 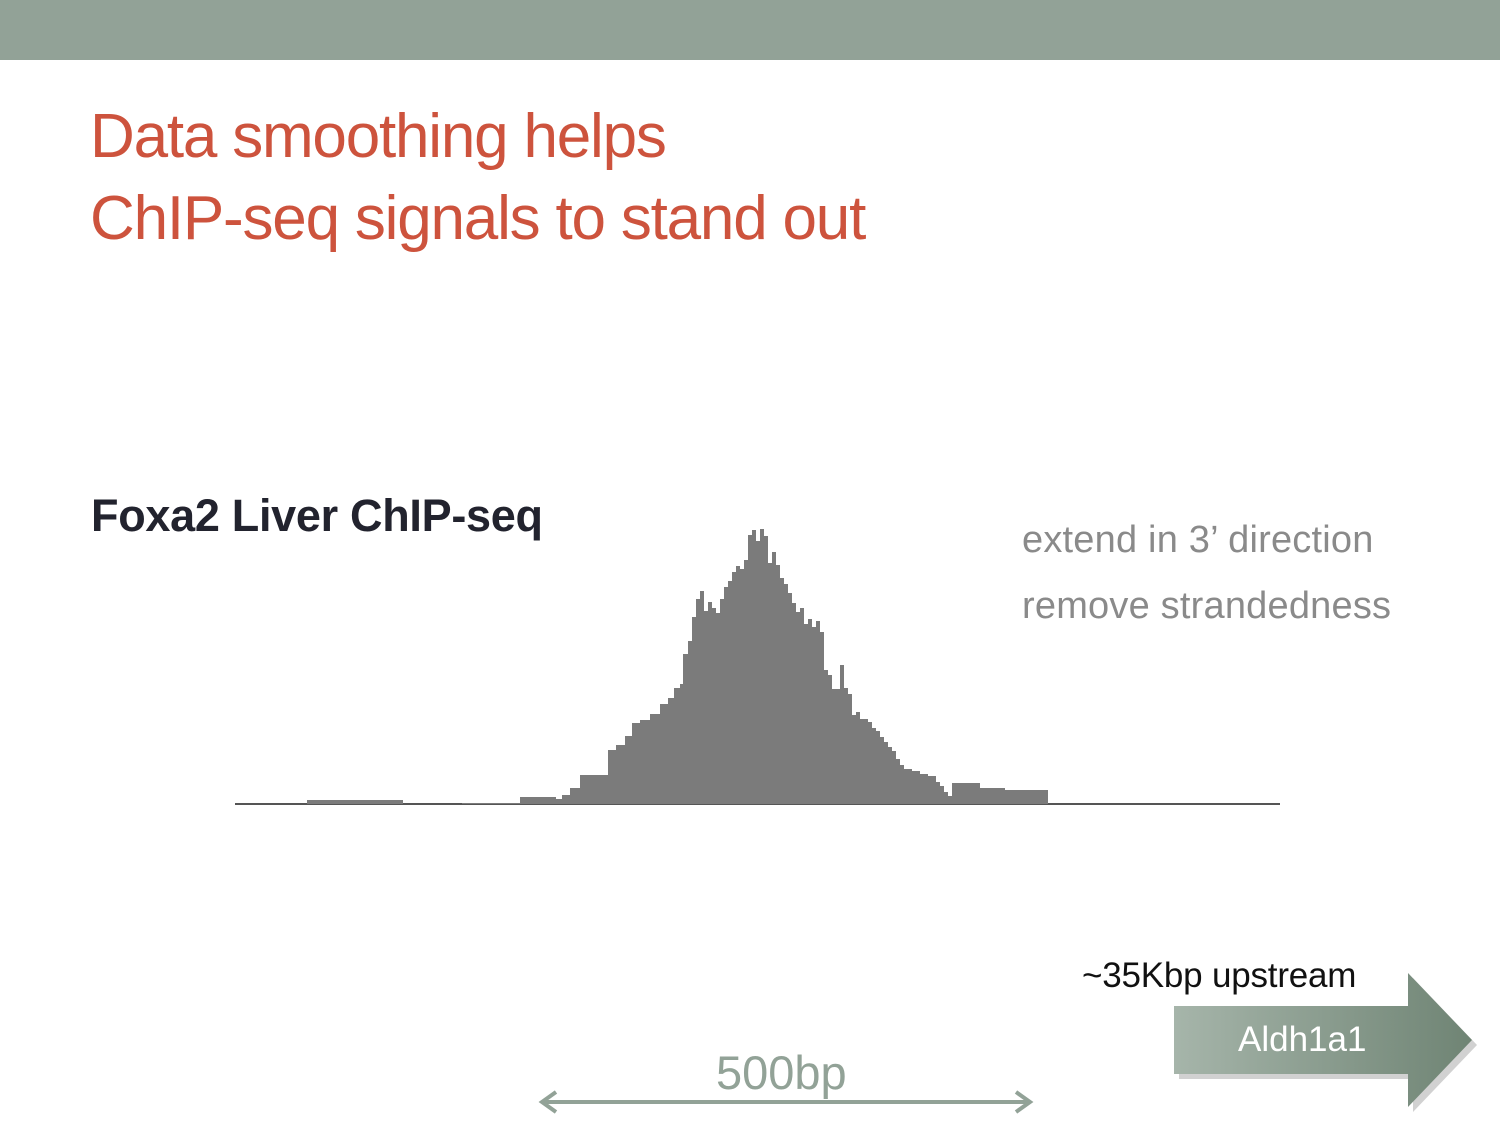 What do you see at coordinates (750, 30) in the screenshot?
I see `header-bar` at bounding box center [750, 30].